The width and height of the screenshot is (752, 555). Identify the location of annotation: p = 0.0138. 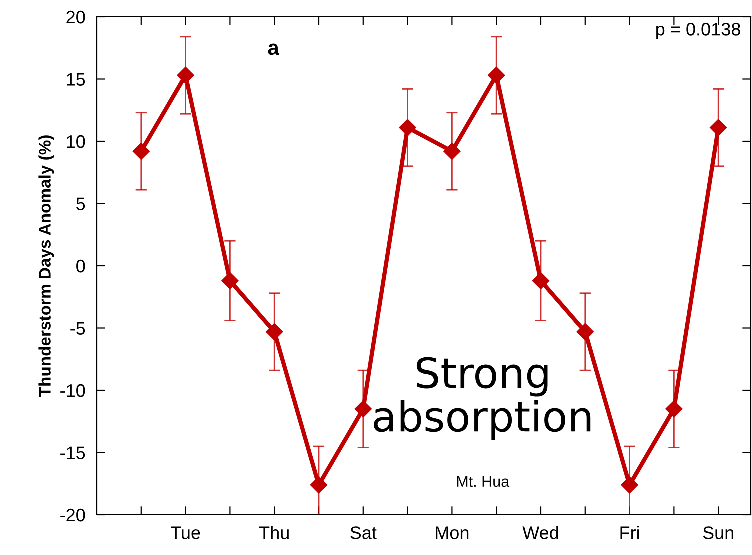
(698, 31).